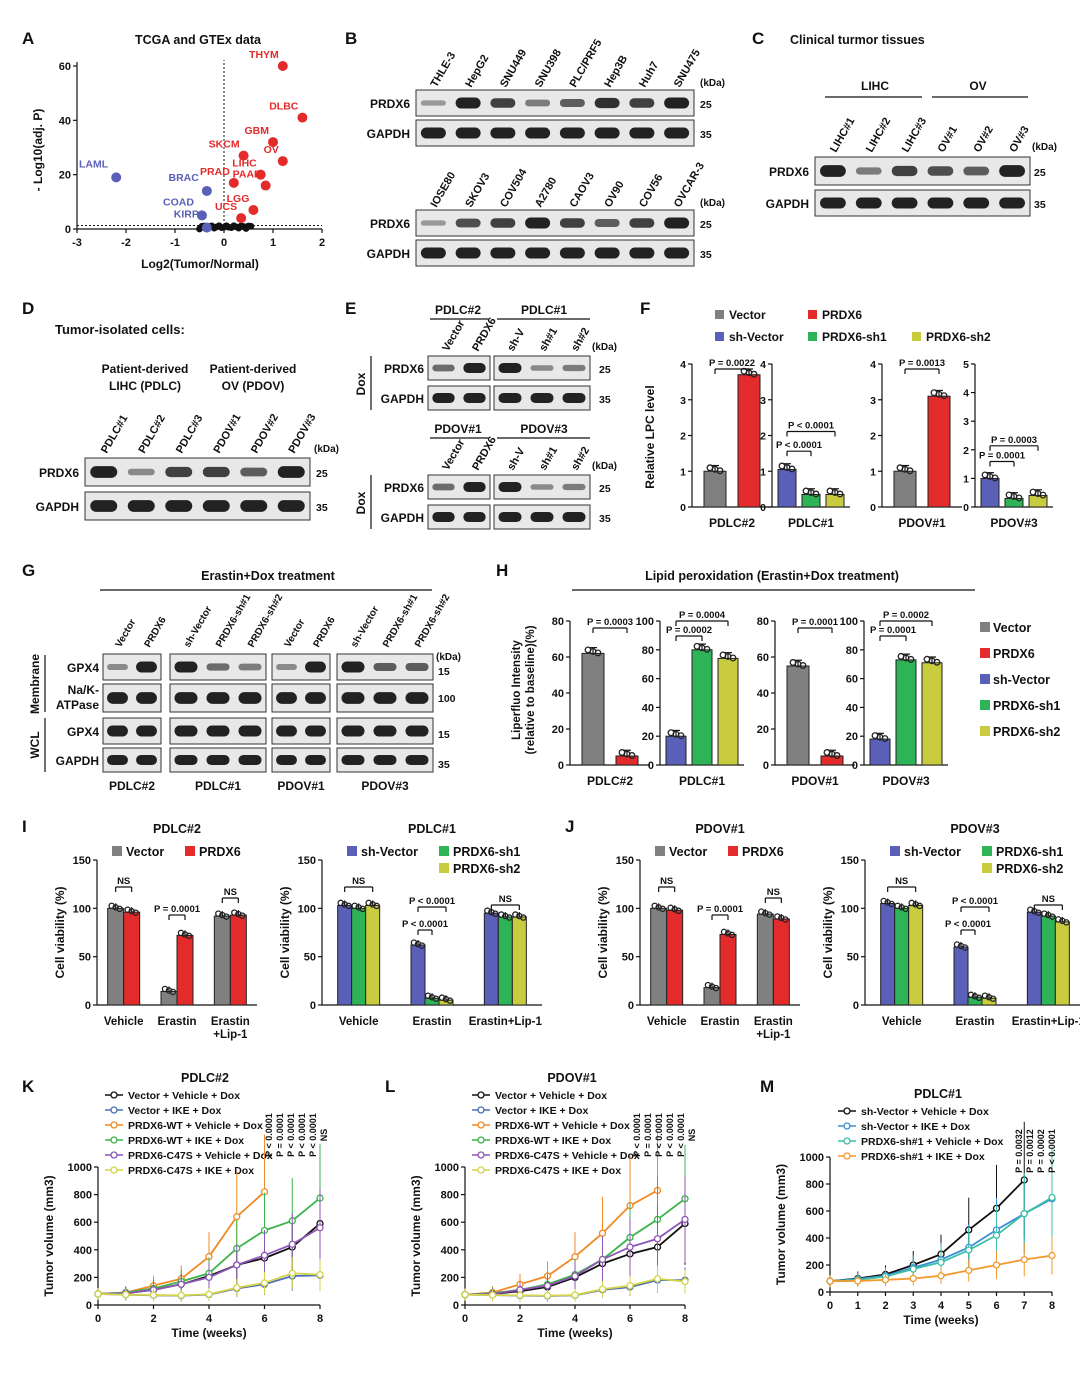 The width and height of the screenshot is (1080, 1376). I want to click on panel-f-group-3-bar, so click(939, 451).